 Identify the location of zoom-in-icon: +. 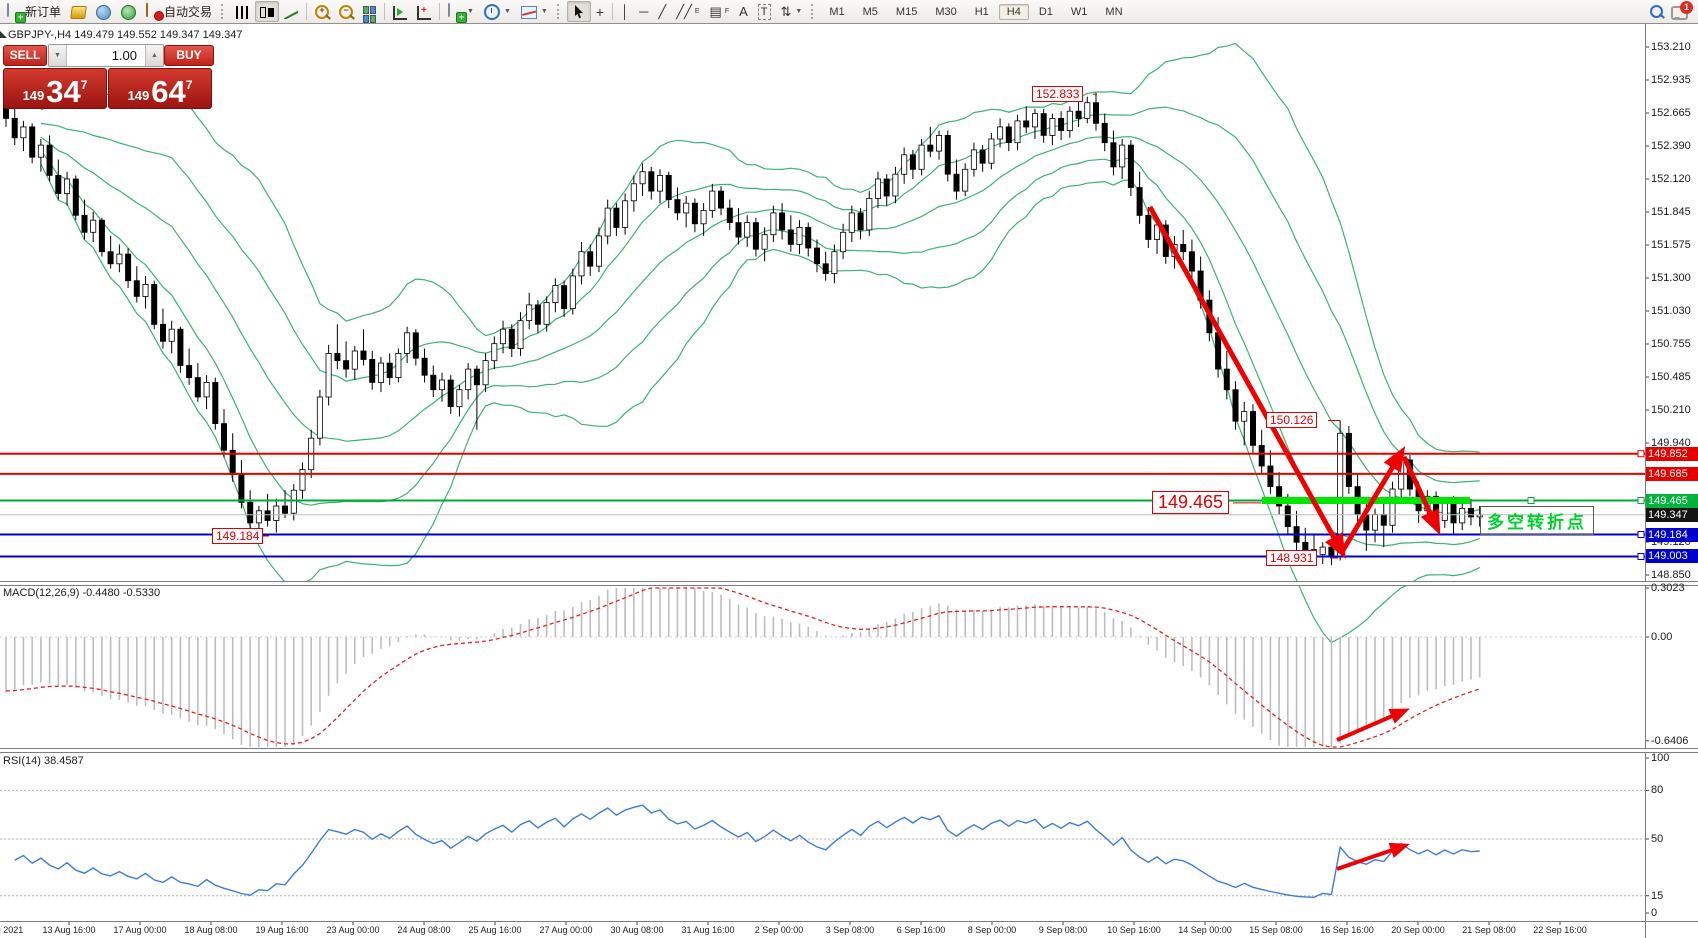
(322, 12).